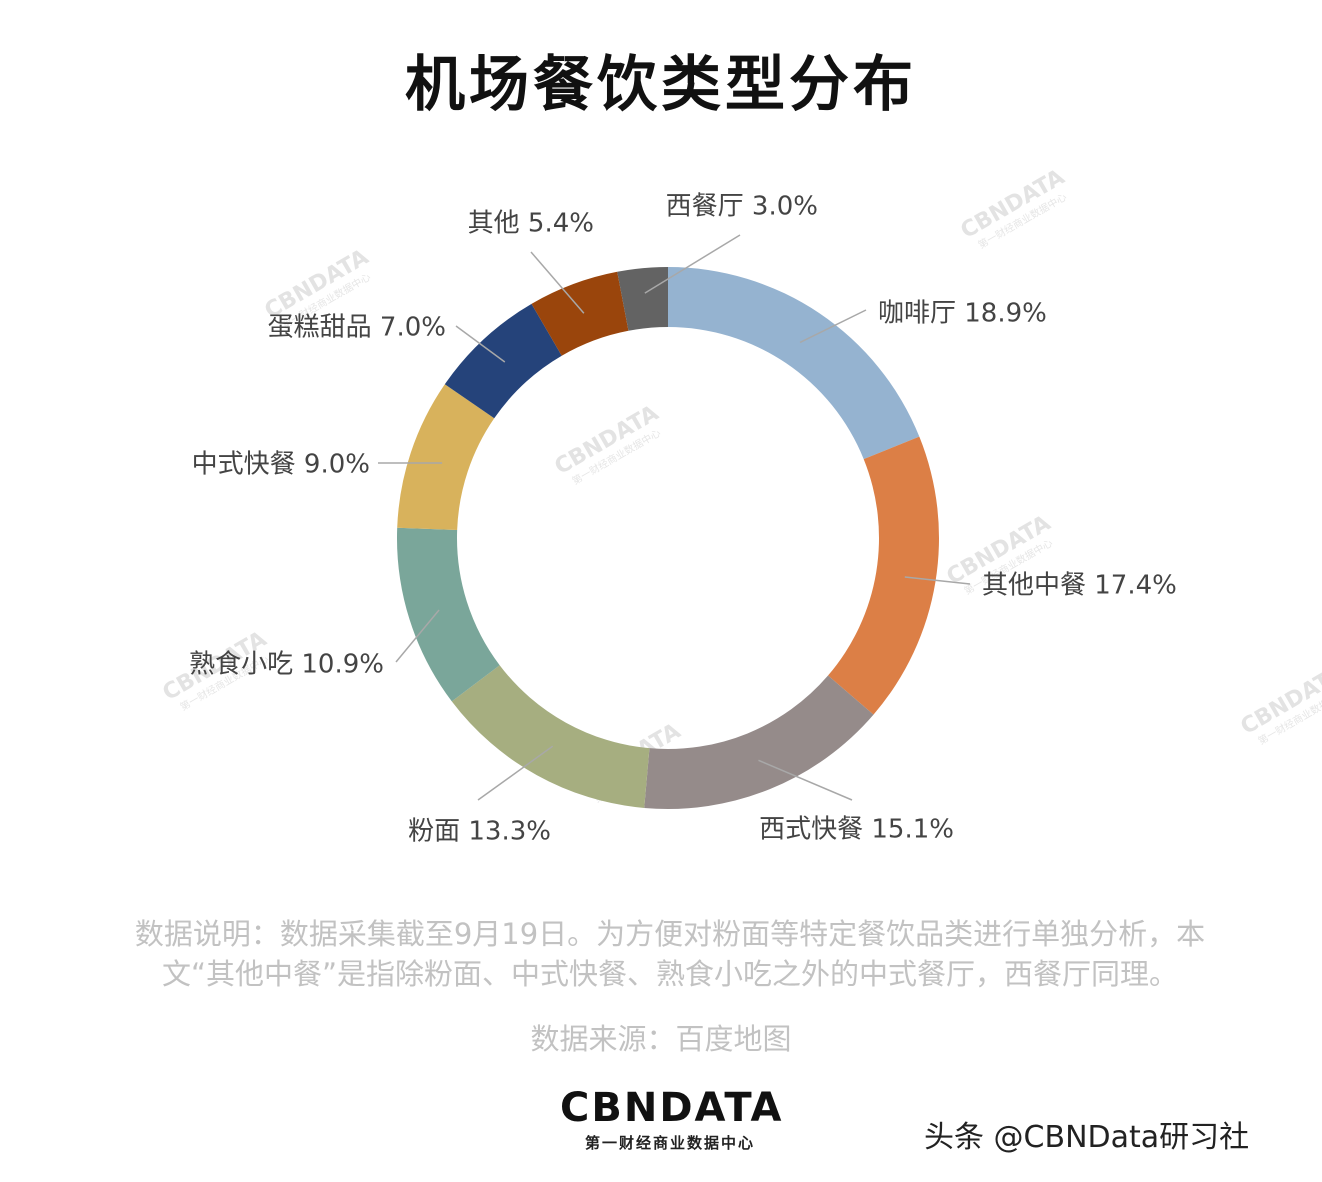  I want to click on slice-其他, so click(580, 313).